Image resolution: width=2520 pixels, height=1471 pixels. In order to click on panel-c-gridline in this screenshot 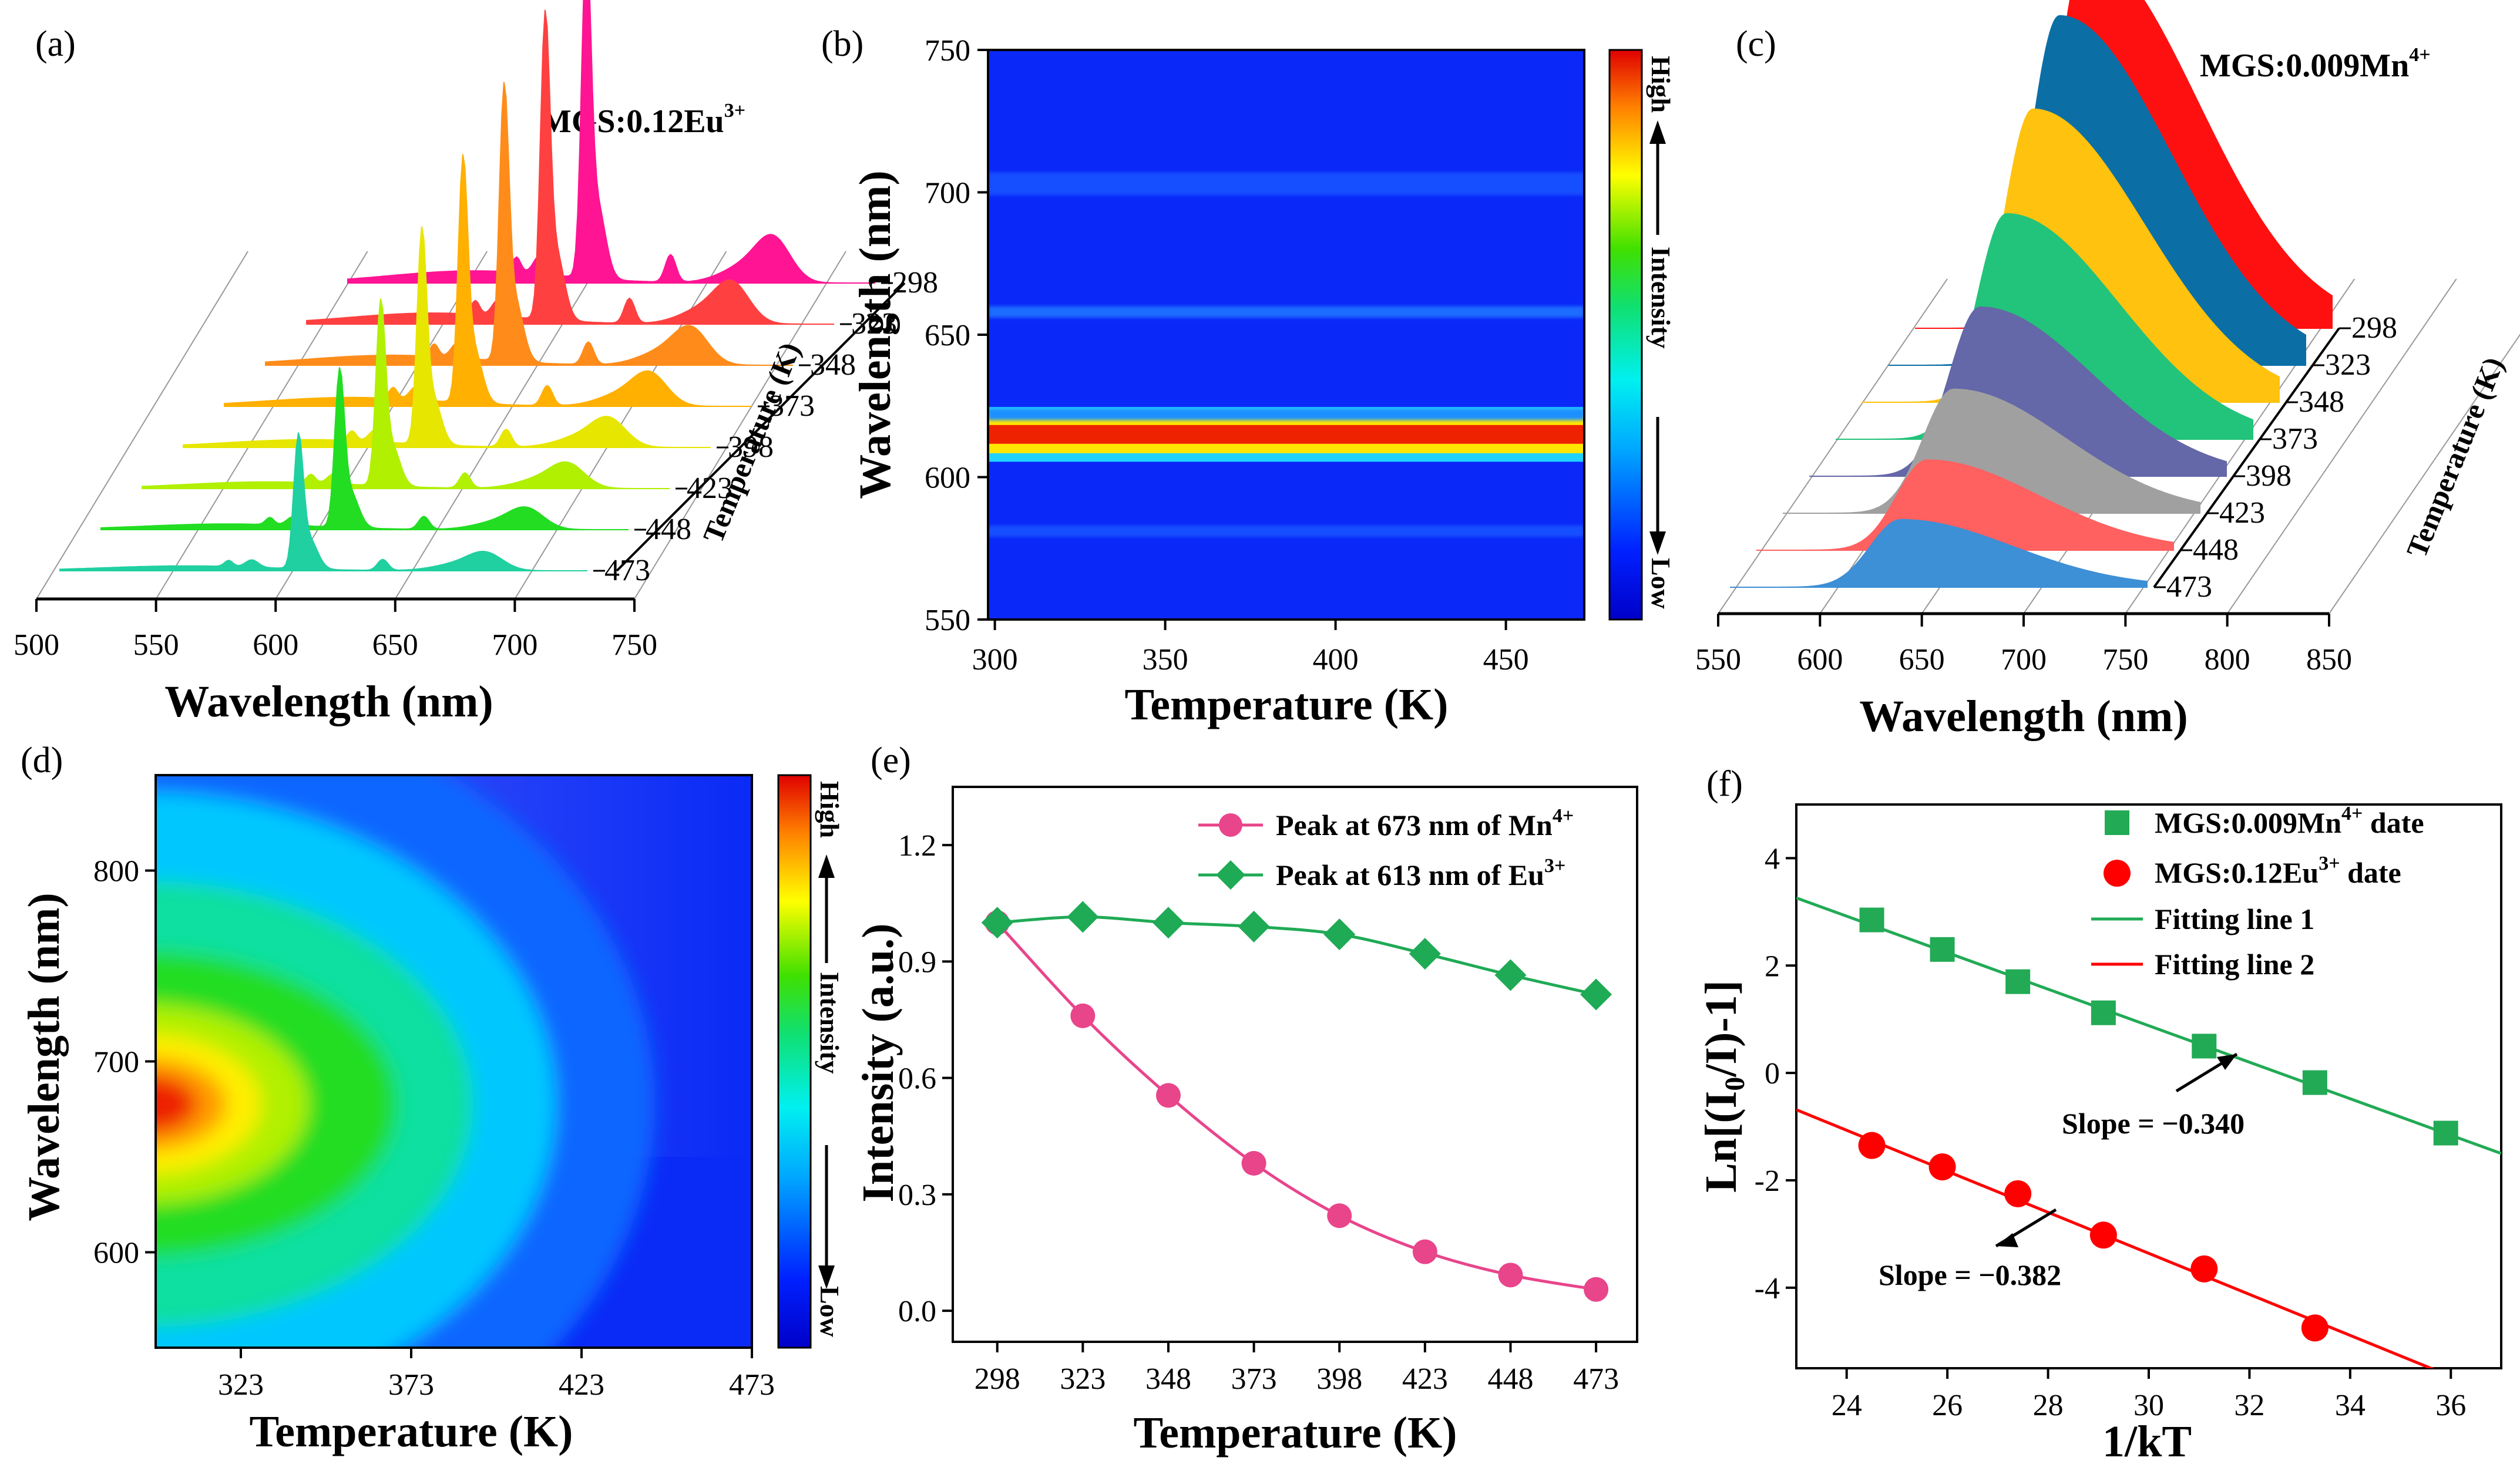, I will do `click(2424, 474)`.